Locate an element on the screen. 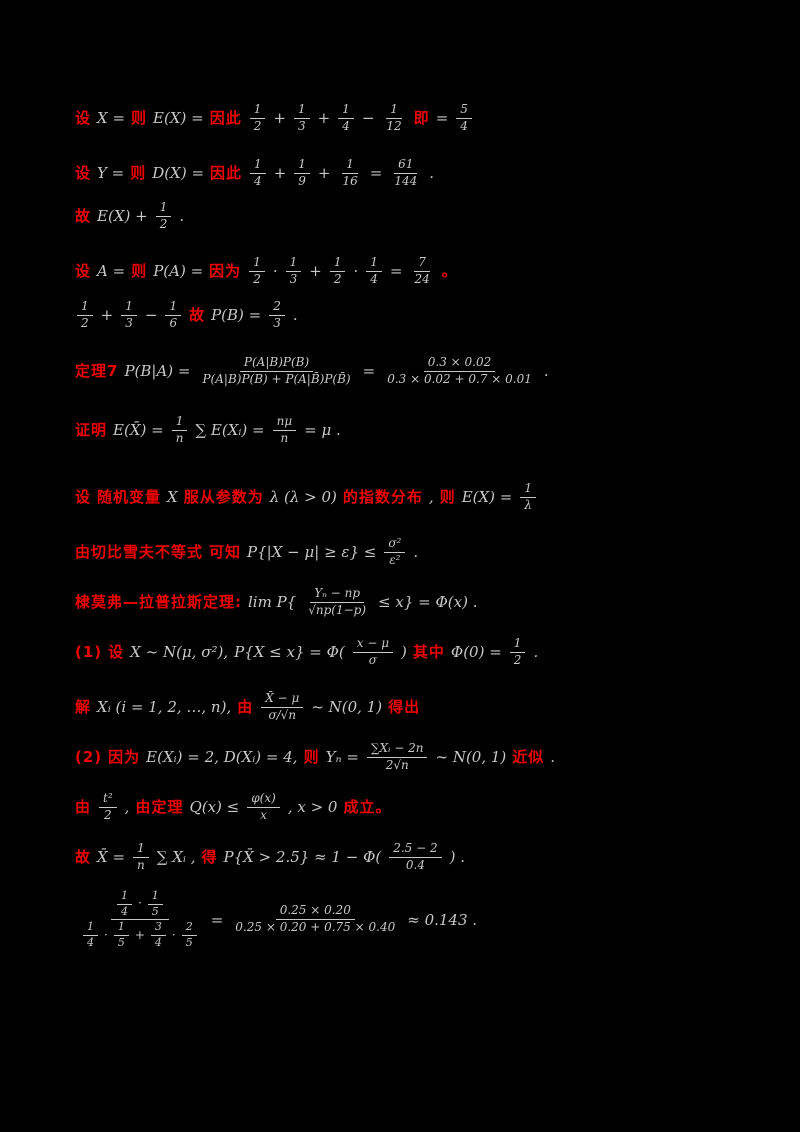 The height and width of the screenshot is (1132, 800). fraction-denominator: n is located at coordinates (141, 865).